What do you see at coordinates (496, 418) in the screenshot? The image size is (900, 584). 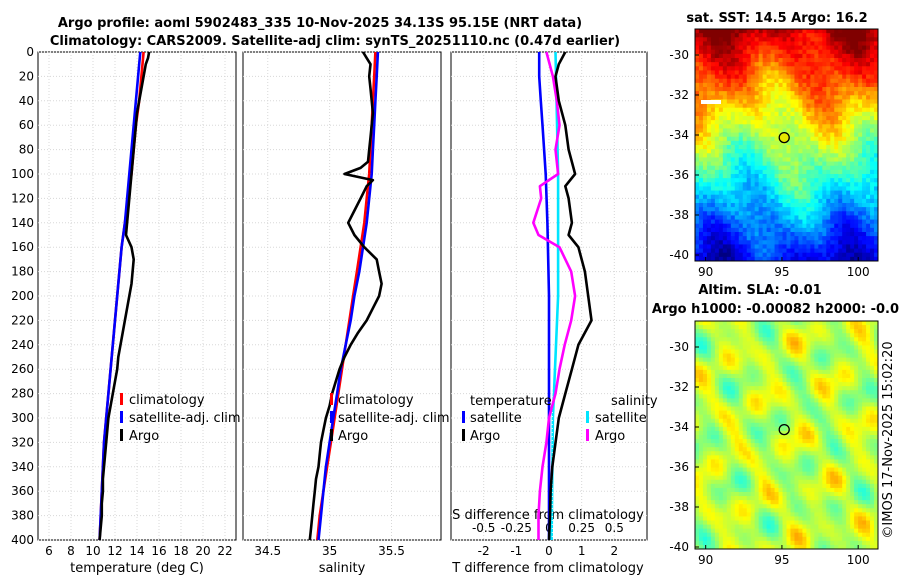 I see `legend-label: satellite` at bounding box center [496, 418].